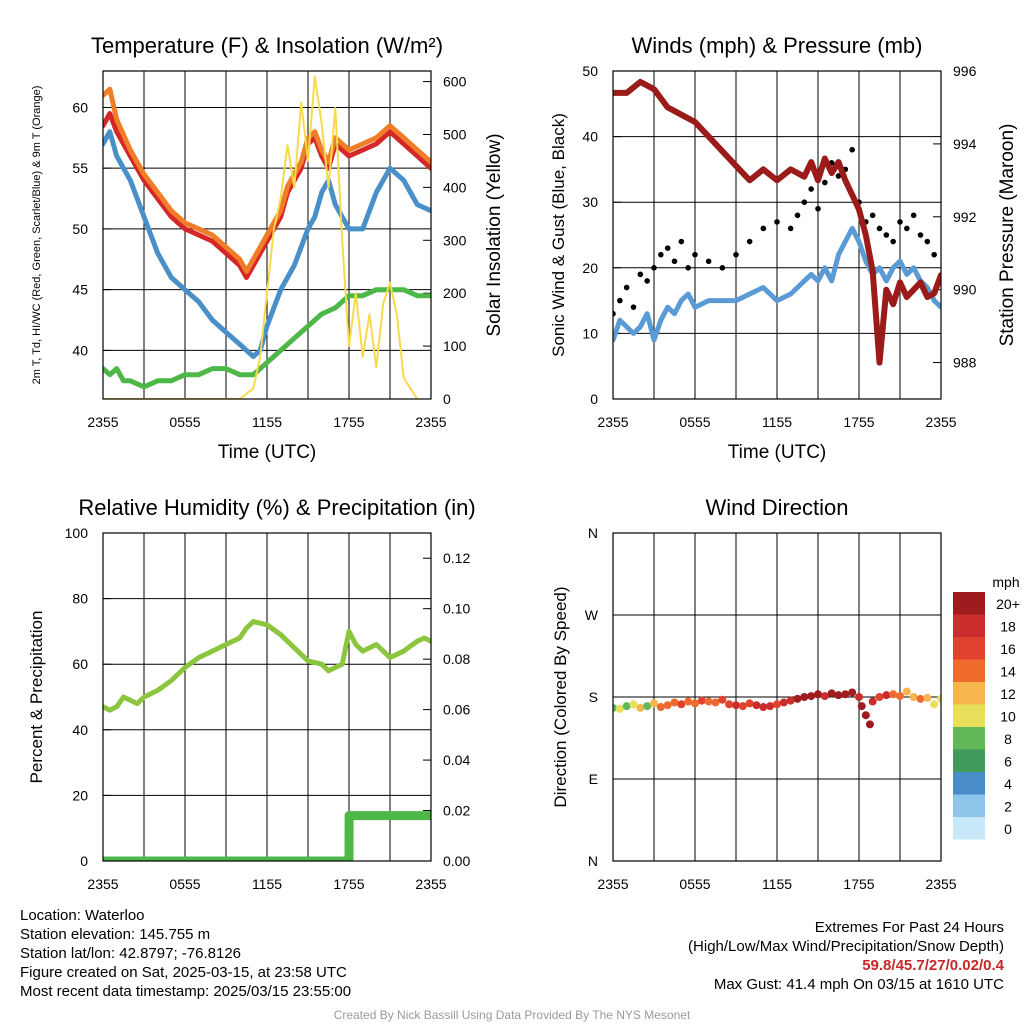  Describe the element at coordinates (590, 71) in the screenshot. I see `y-tick-label: 50` at that location.